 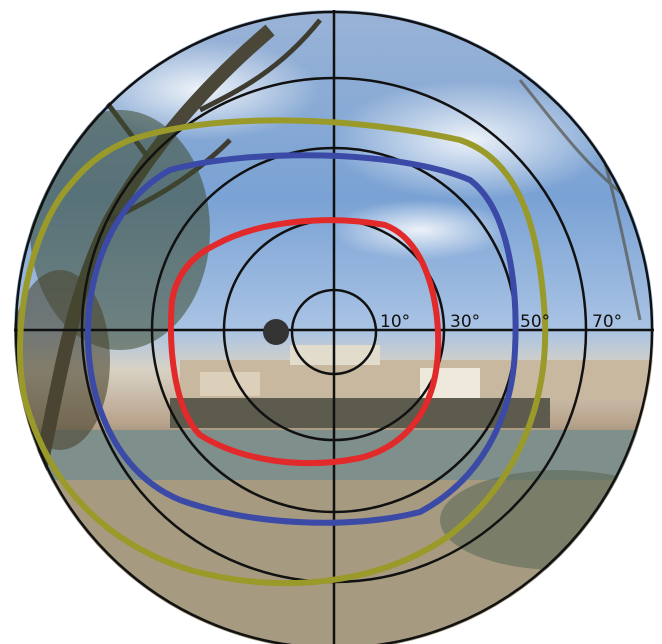 What do you see at coordinates (395, 322) in the screenshot?
I see `ring-label: 10°` at bounding box center [395, 322].